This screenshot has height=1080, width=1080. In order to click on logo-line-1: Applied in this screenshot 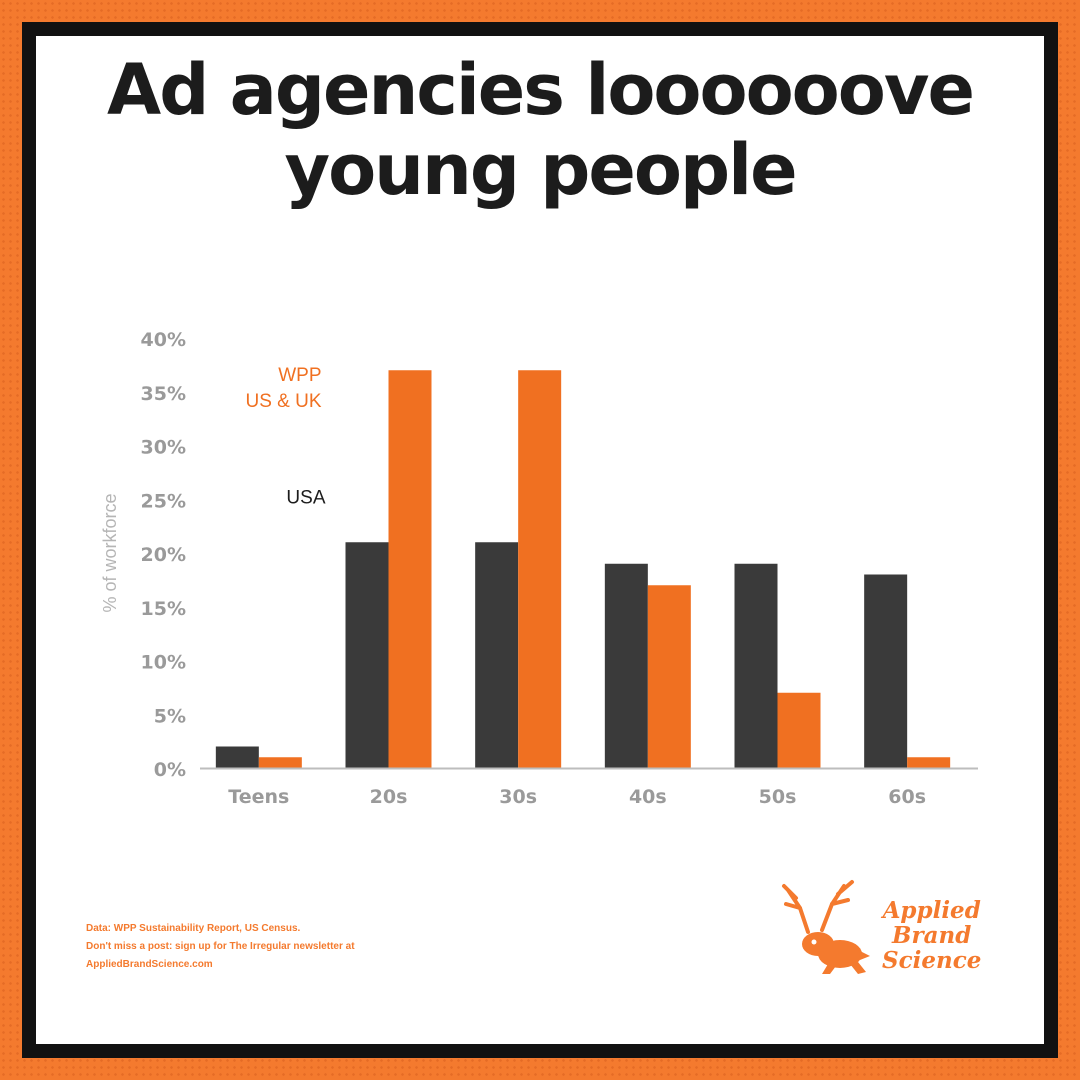, I will do `click(931, 910)`.